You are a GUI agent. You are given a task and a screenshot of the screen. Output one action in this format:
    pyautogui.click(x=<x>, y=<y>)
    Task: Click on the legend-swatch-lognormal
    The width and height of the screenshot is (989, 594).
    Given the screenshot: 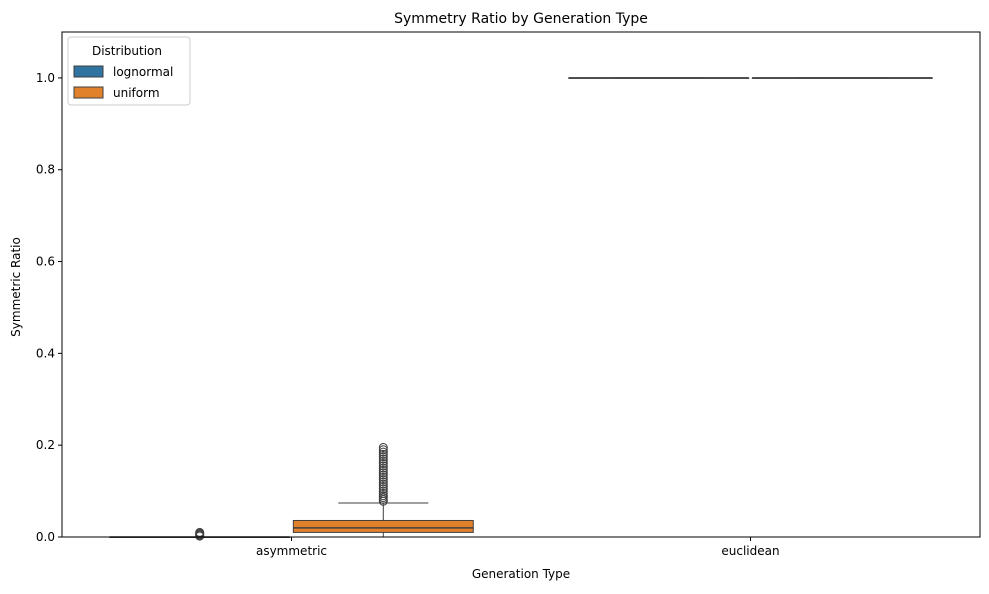 What is the action you would take?
    pyautogui.click(x=88, y=71)
    